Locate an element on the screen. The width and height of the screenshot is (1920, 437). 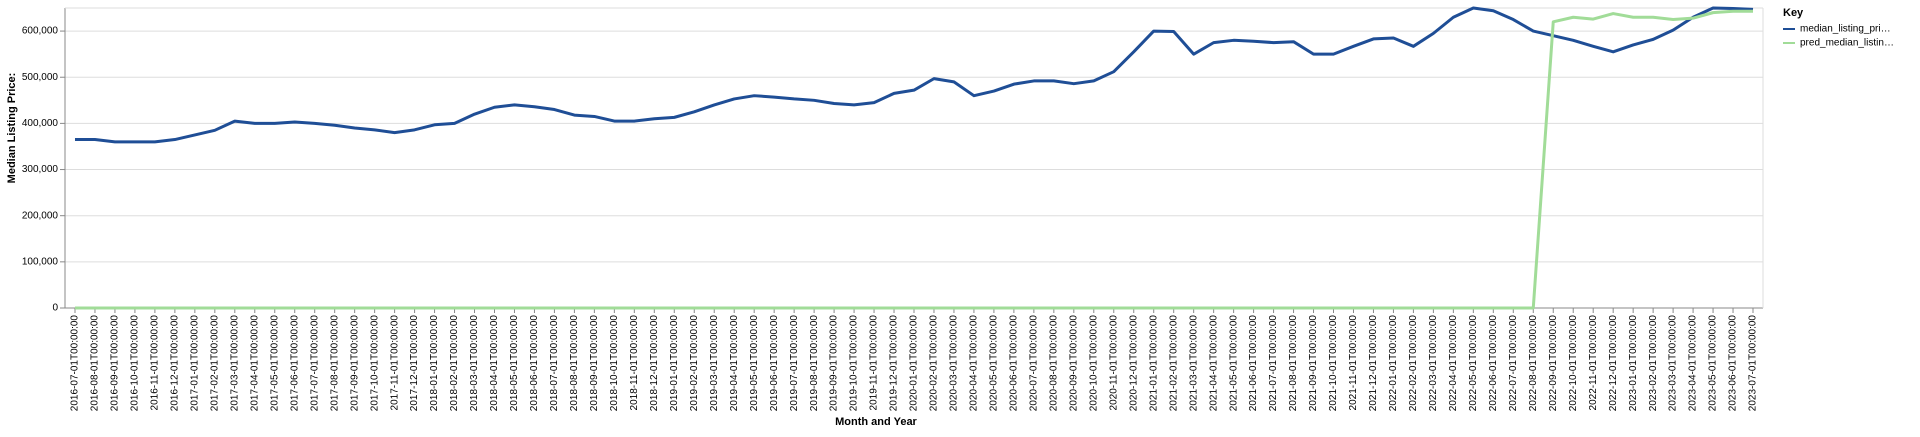
x-tick-label: 2019-02-01T00:00:00 is located at coordinates (694, 363).